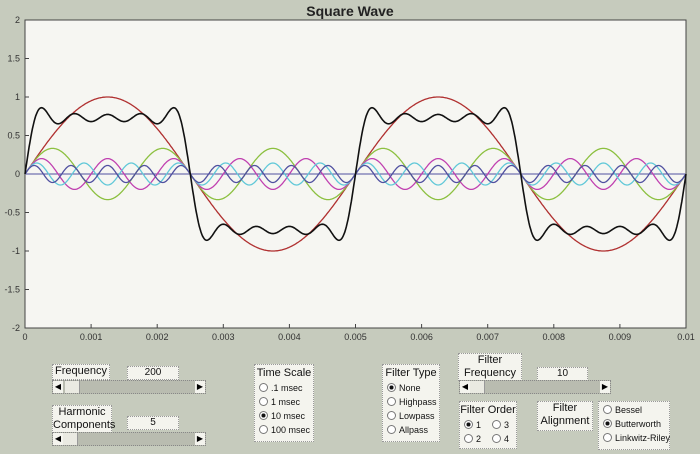 The width and height of the screenshot is (700, 454). What do you see at coordinates (488, 410) in the screenshot?
I see `filter-order-label: Filter Order` at bounding box center [488, 410].